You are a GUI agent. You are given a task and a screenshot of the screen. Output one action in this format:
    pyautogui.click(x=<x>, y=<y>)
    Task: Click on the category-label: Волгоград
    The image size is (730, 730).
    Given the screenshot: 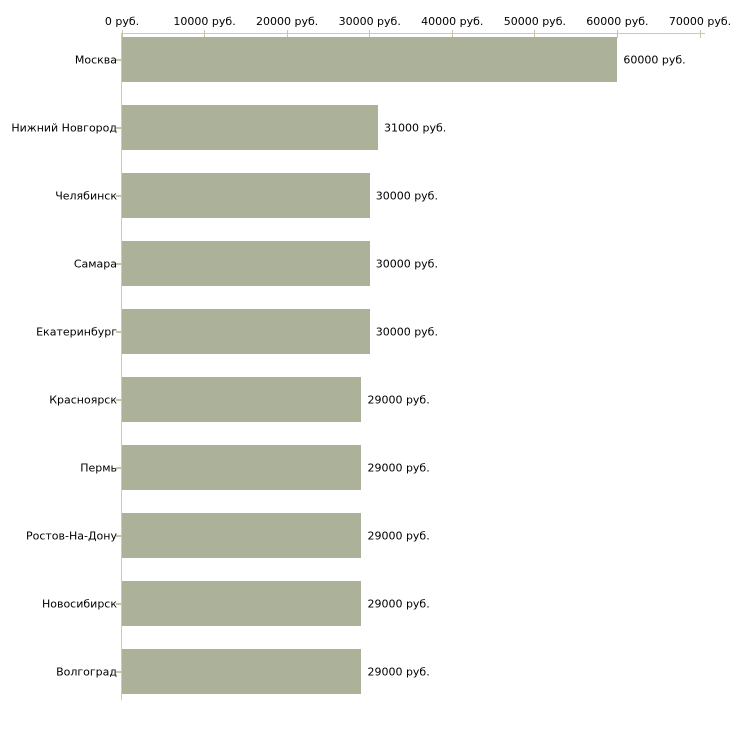 What is the action you would take?
    pyautogui.click(x=86, y=671)
    